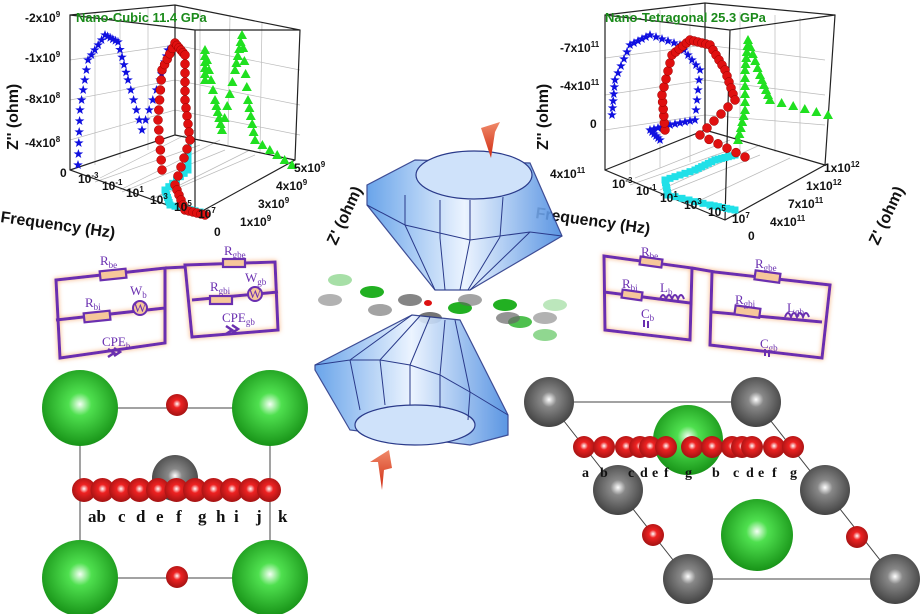 The image size is (922, 614). I want to click on site-label: b, so click(716, 473).